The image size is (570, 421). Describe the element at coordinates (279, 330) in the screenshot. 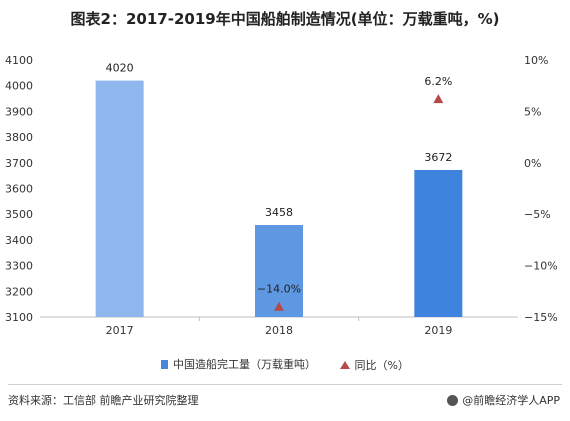

I see `x-axis-tick-label: 2018` at that location.